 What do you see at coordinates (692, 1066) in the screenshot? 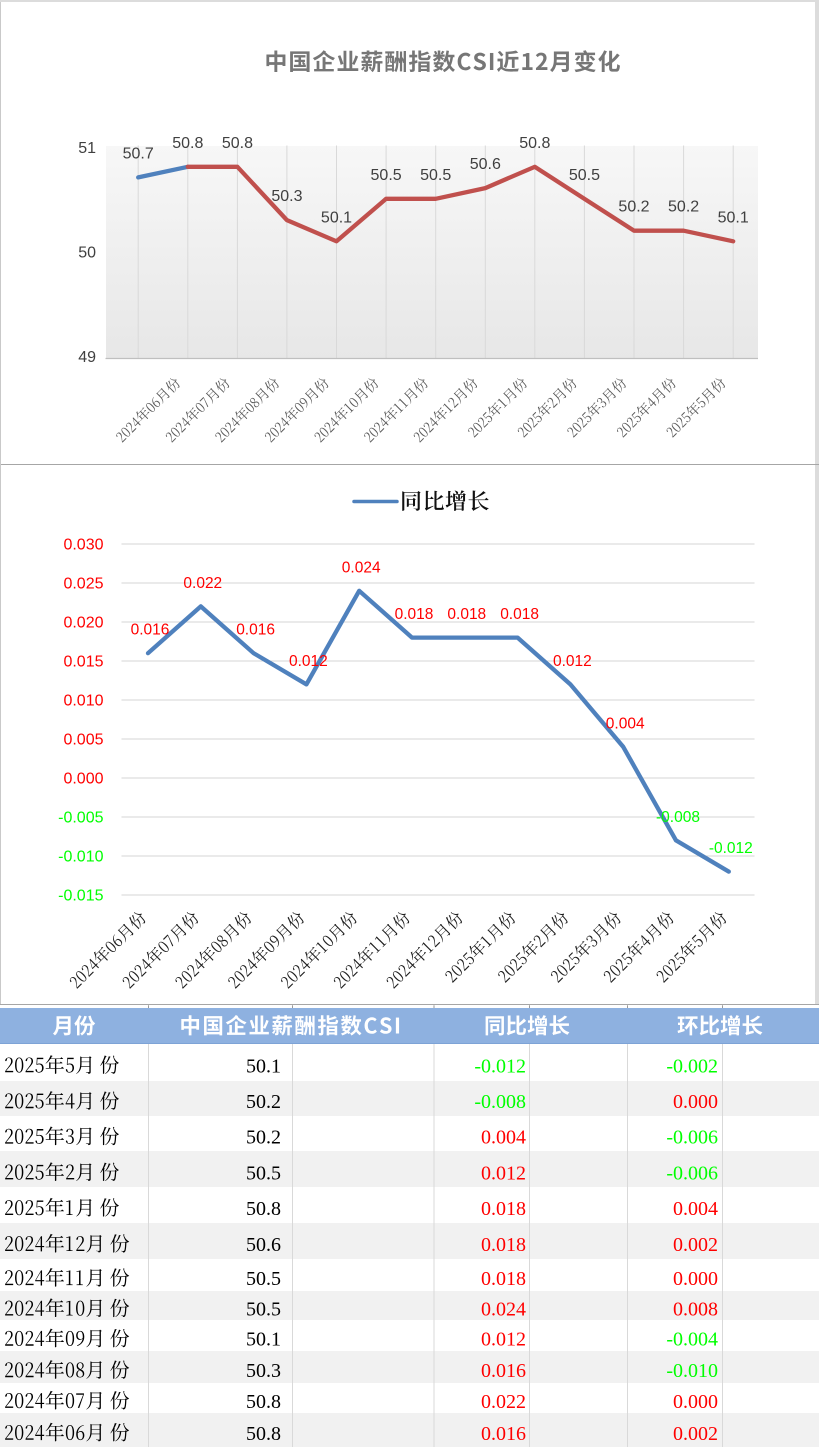
I see `svg-text: -0.002` at bounding box center [692, 1066].